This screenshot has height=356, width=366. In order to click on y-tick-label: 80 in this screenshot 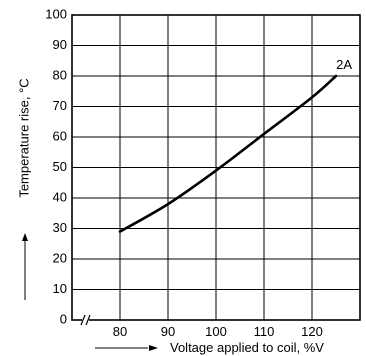, I will do `click(60, 74)`.